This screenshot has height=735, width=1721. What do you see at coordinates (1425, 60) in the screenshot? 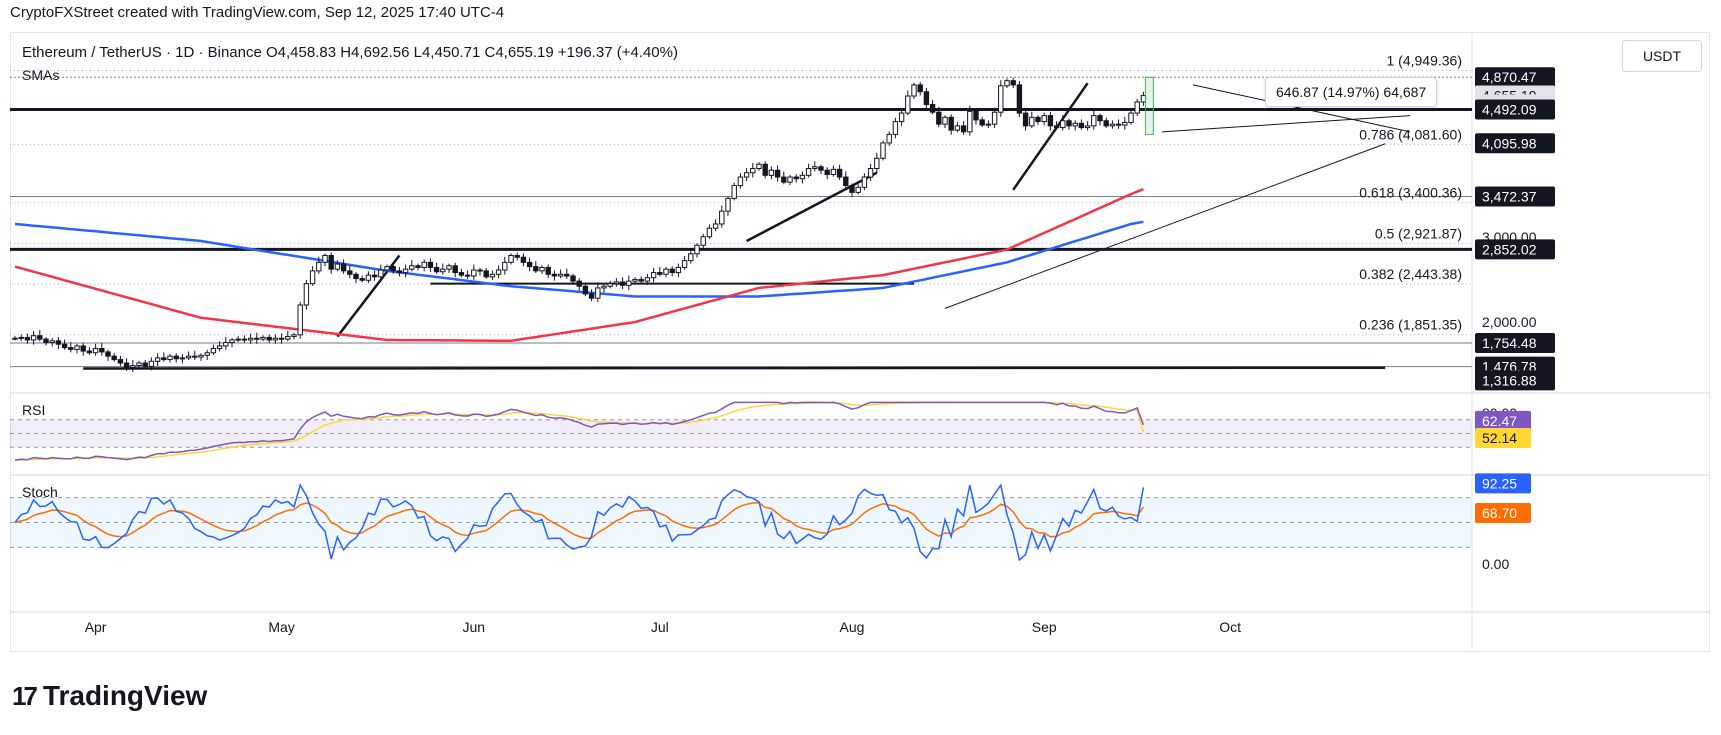
I see `fib-level-label: 1 (4,949.36)` at bounding box center [1425, 60].